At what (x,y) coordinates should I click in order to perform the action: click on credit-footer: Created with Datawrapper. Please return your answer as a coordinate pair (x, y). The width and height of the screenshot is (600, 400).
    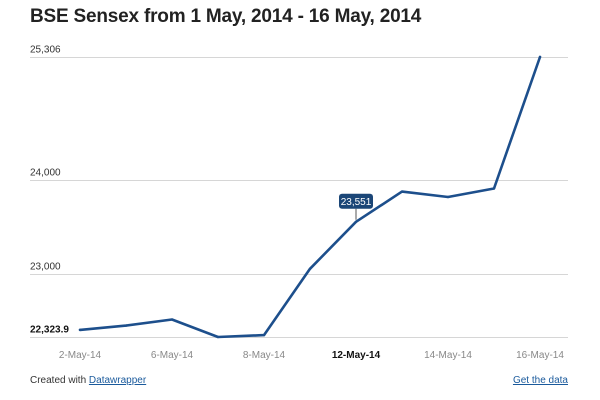
    Looking at the image, I should click on (88, 380).